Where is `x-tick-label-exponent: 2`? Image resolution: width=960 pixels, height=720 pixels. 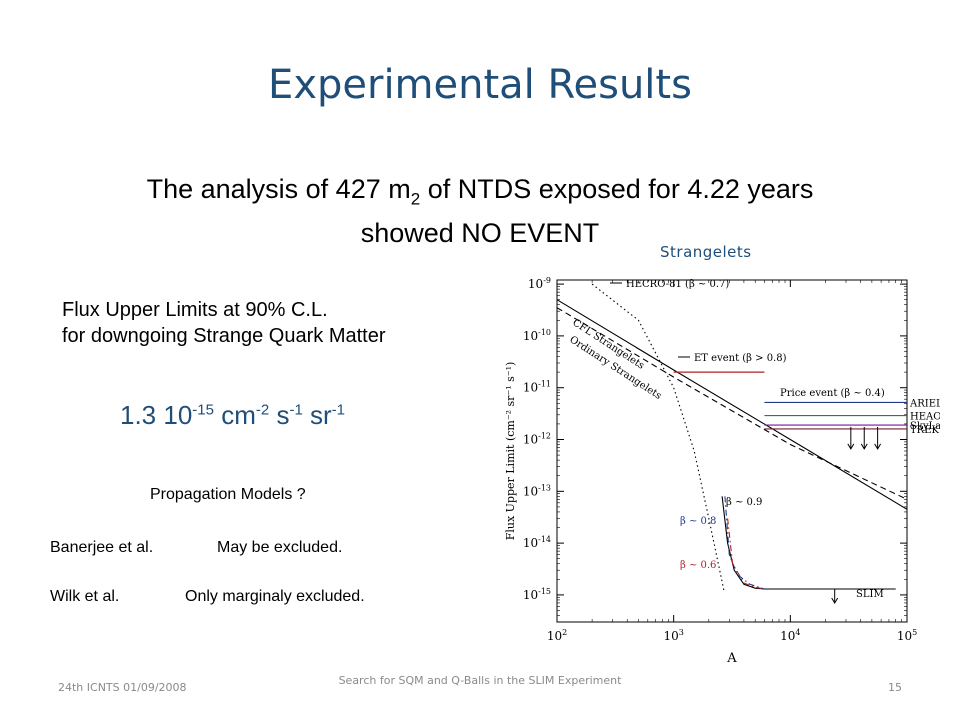 x-tick-label-exponent: 2 is located at coordinates (564, 632).